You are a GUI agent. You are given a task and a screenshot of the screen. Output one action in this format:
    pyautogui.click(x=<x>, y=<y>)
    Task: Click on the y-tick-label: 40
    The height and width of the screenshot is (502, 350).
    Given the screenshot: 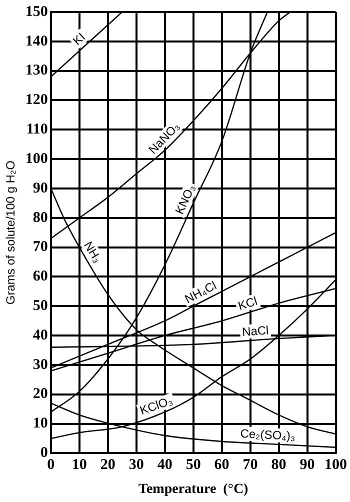 What is the action you would take?
    pyautogui.click(x=40, y=335)
    